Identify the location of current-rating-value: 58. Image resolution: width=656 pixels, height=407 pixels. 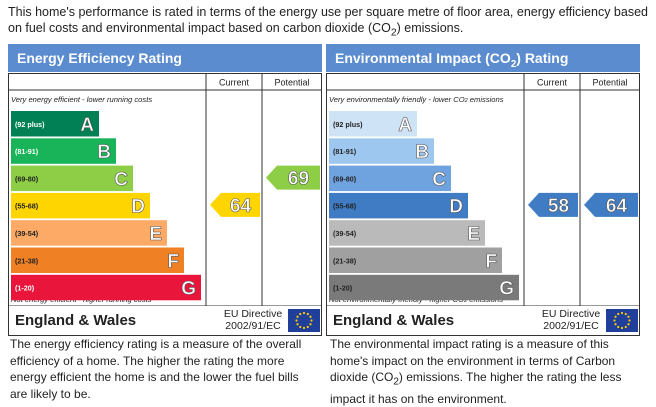
(558, 206).